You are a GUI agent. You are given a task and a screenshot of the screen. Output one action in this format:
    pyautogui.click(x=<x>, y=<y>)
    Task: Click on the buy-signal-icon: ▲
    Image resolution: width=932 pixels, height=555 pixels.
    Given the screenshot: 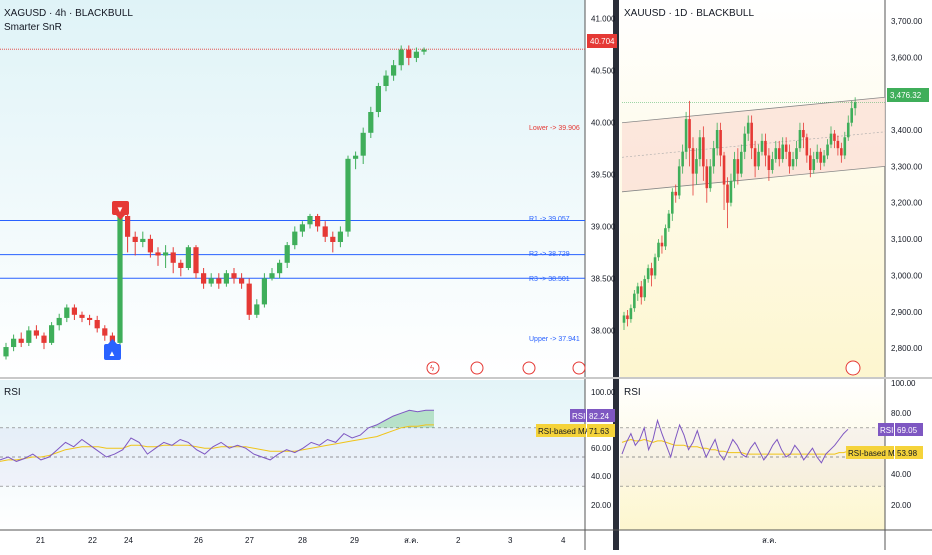 What is the action you would take?
    pyautogui.click(x=112, y=353)
    